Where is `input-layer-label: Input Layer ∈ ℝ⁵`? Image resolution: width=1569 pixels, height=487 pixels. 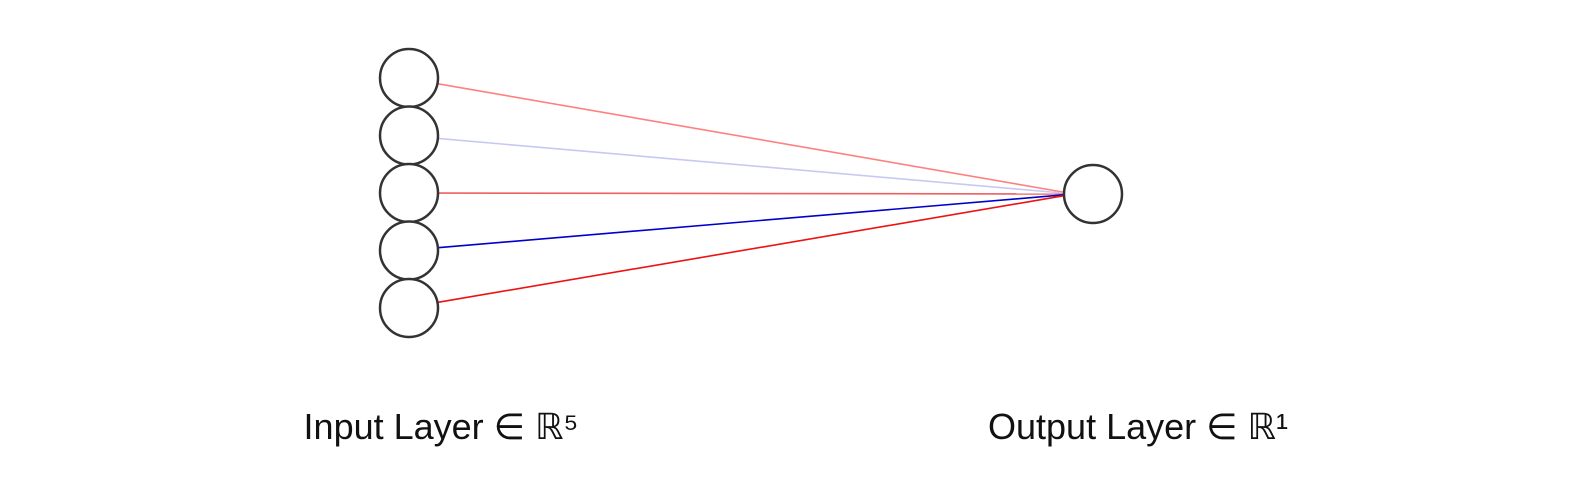 input-layer-label: Input Layer ∈ ℝ⁵ is located at coordinates (441, 426).